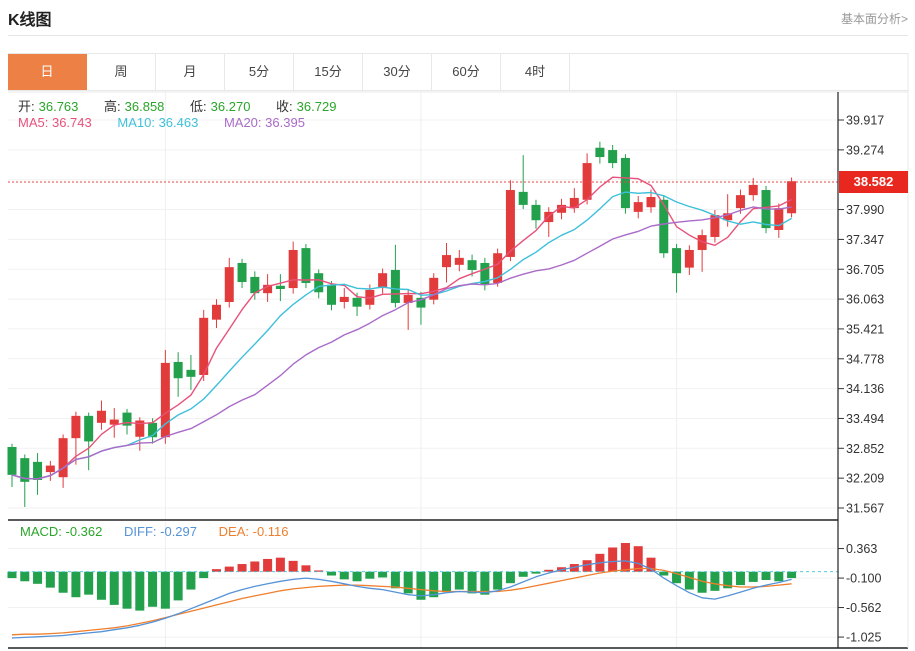 Image resolution: width=915 pixels, height=651 pixels. I want to click on svg-text: 33.494, so click(865, 419).